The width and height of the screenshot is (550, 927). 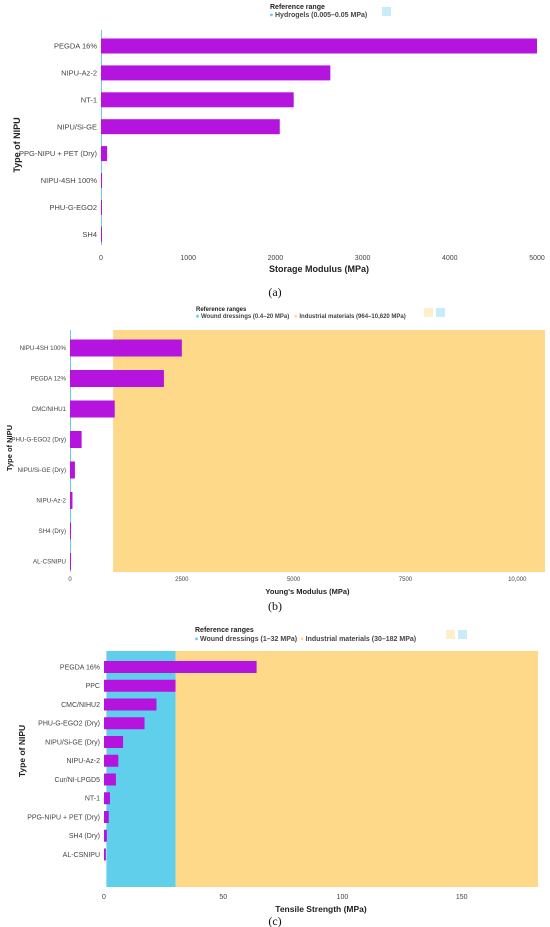 What do you see at coordinates (126, 454) in the screenshot?
I see `bars` at bounding box center [126, 454].